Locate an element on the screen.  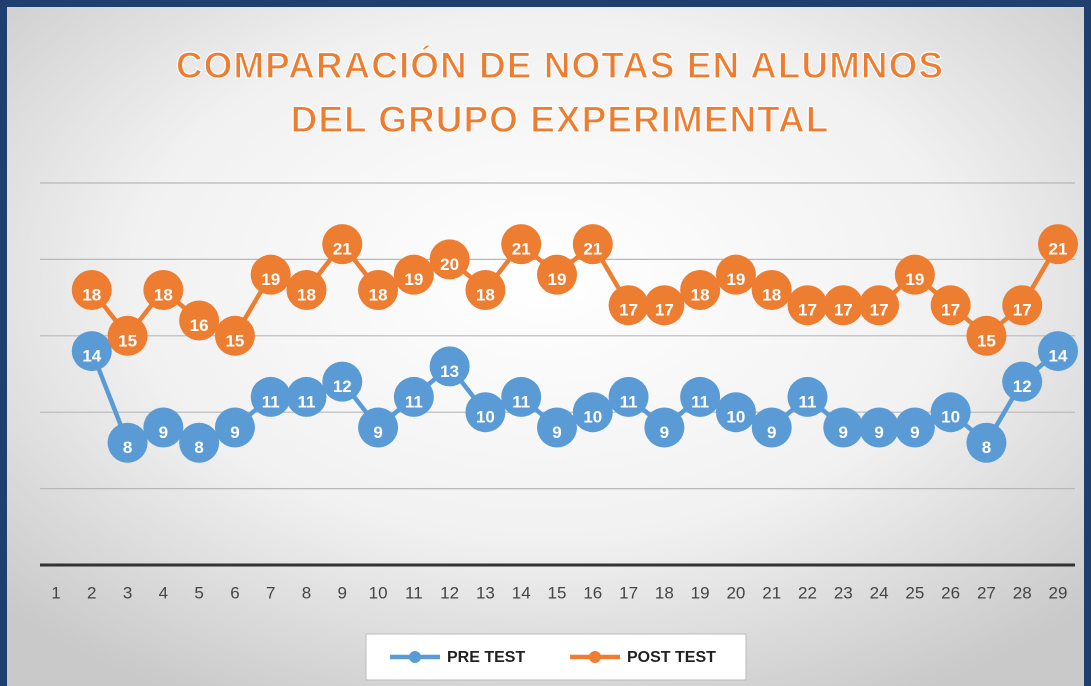
x-tick-label: 29 is located at coordinates (1058, 592).